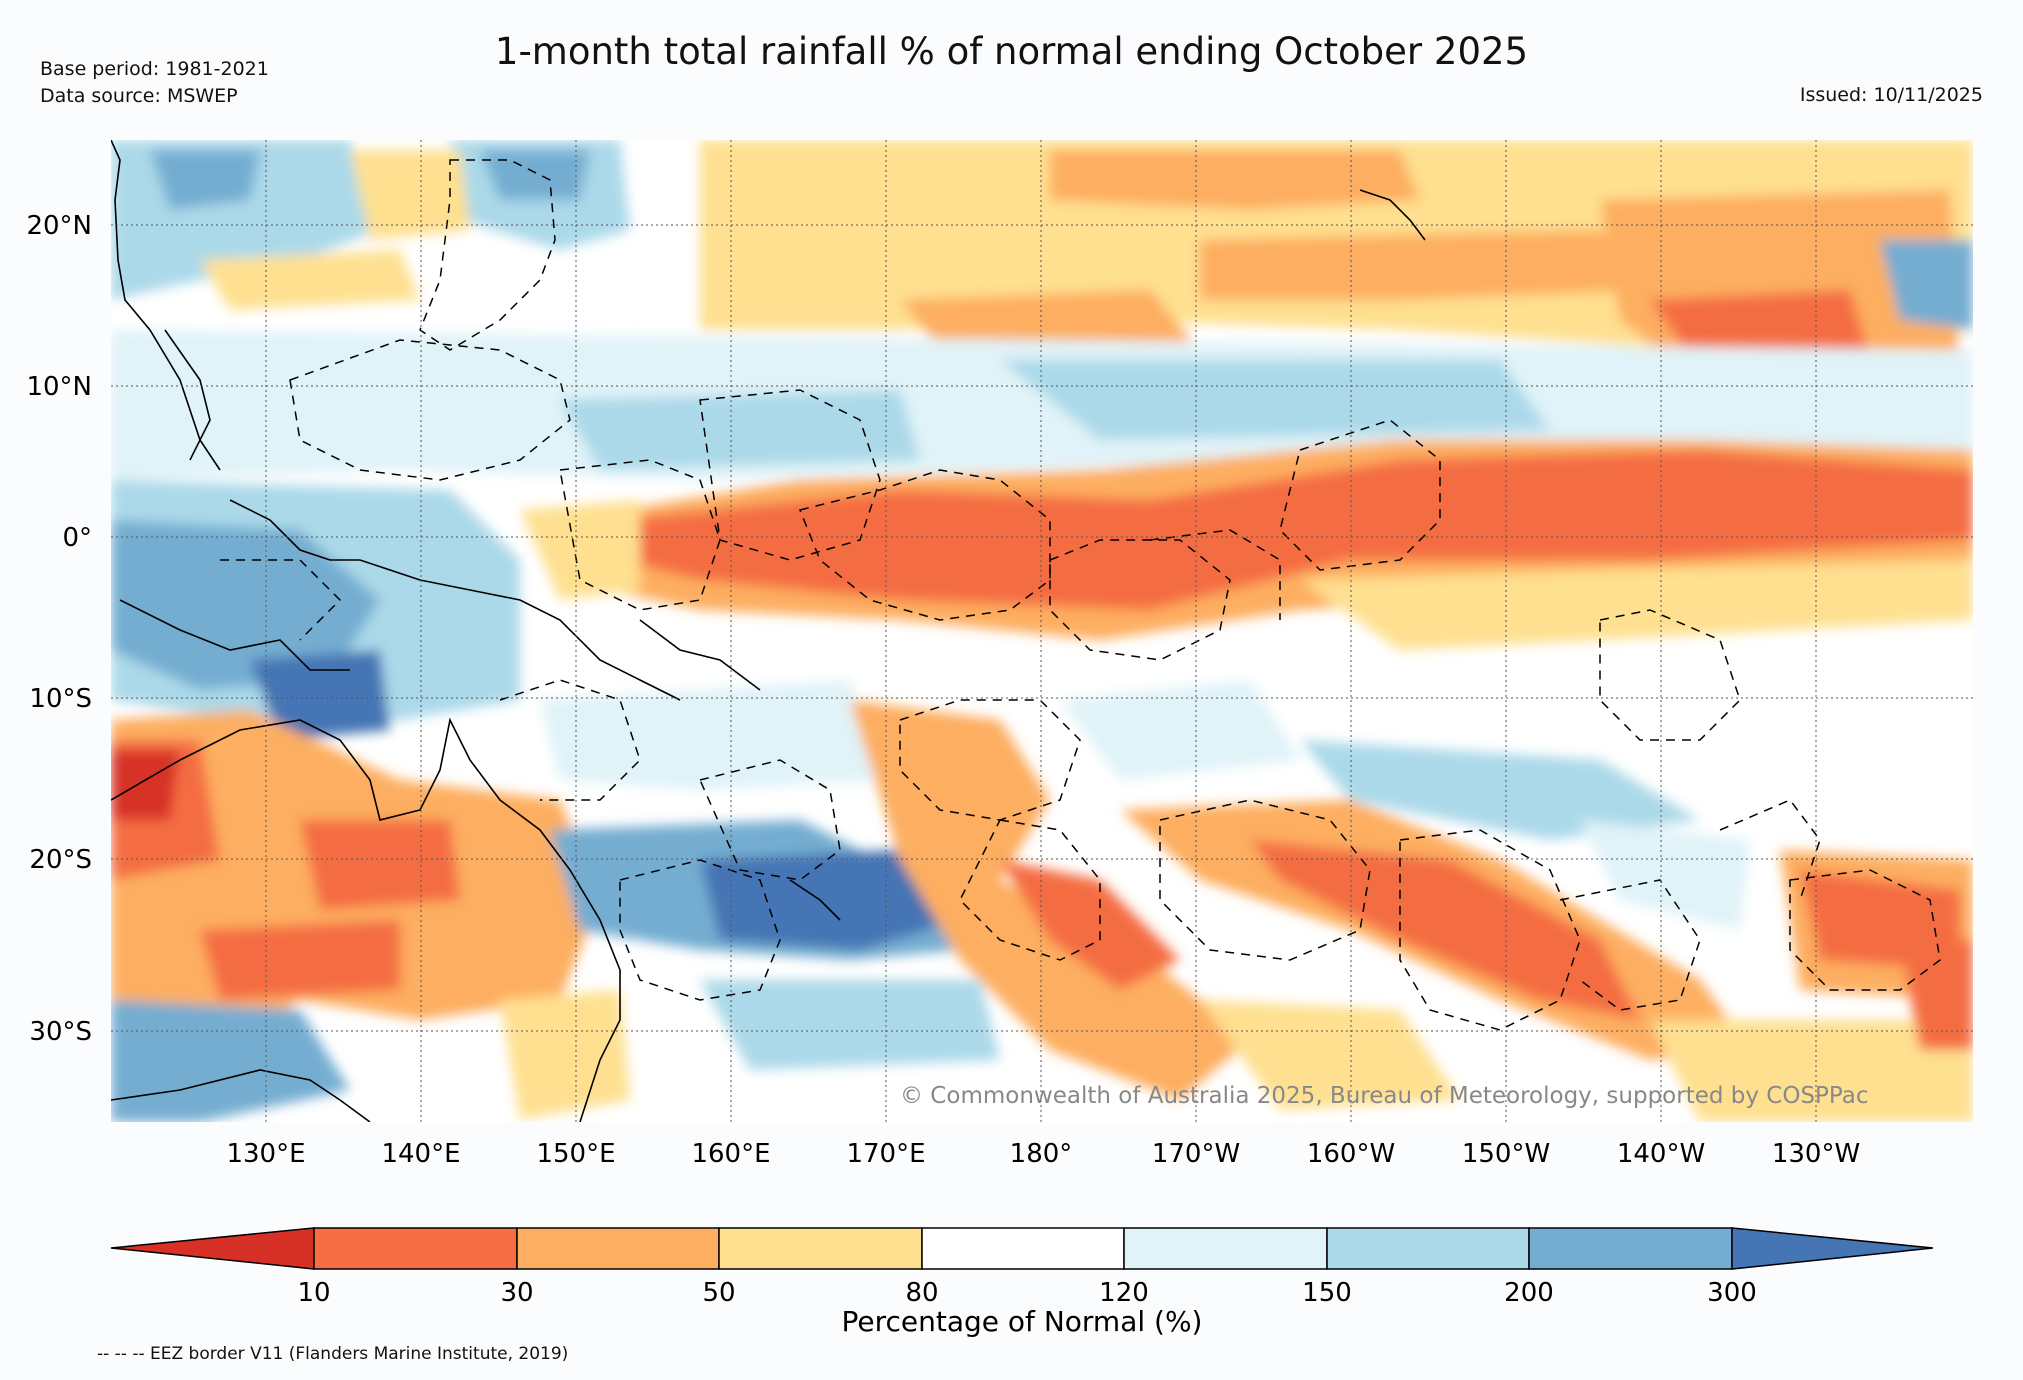 This screenshot has height=1380, width=2023. I want to click on lat-label: 10°S, so click(60, 699).